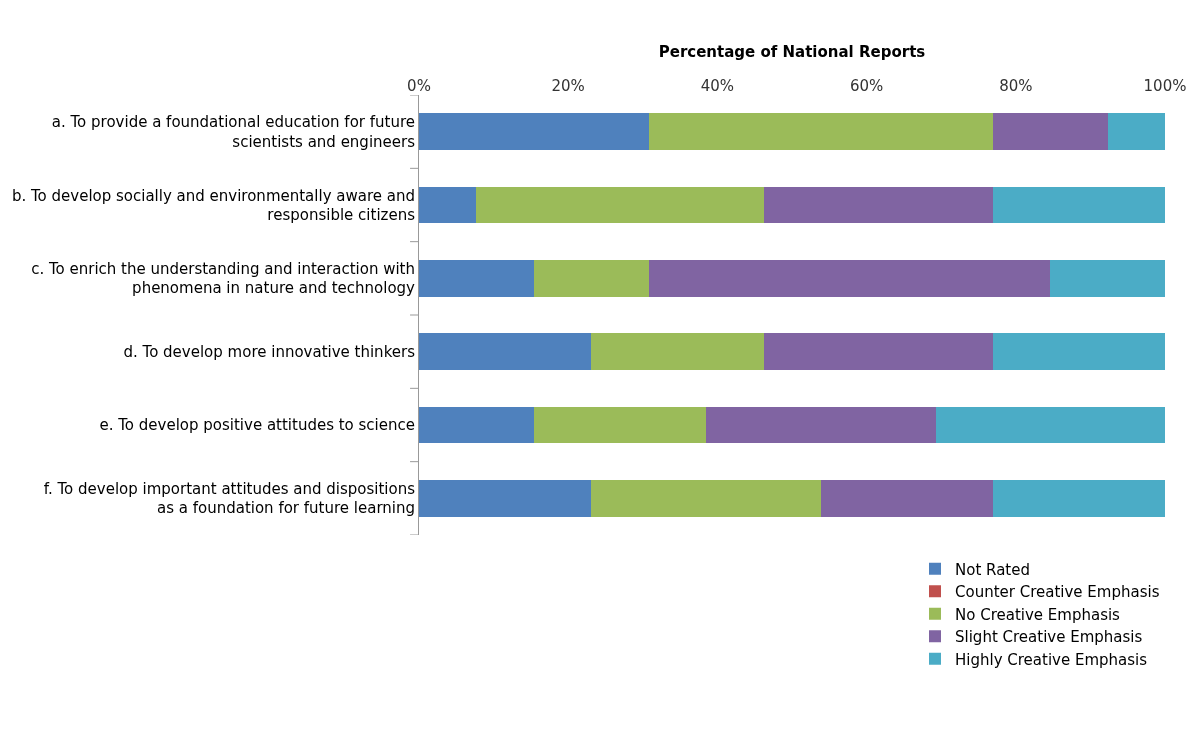 This screenshot has height=740, width=1198. What do you see at coordinates (866, 86) in the screenshot?
I see `x-tick-label: 60%` at bounding box center [866, 86].